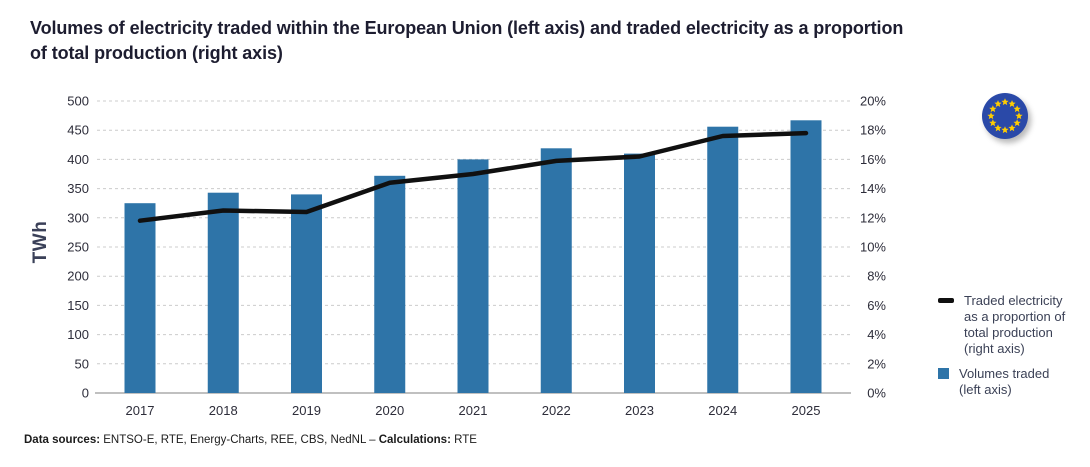  What do you see at coordinates (639, 410) in the screenshot?
I see `x-axis-tick: 2023` at bounding box center [639, 410].